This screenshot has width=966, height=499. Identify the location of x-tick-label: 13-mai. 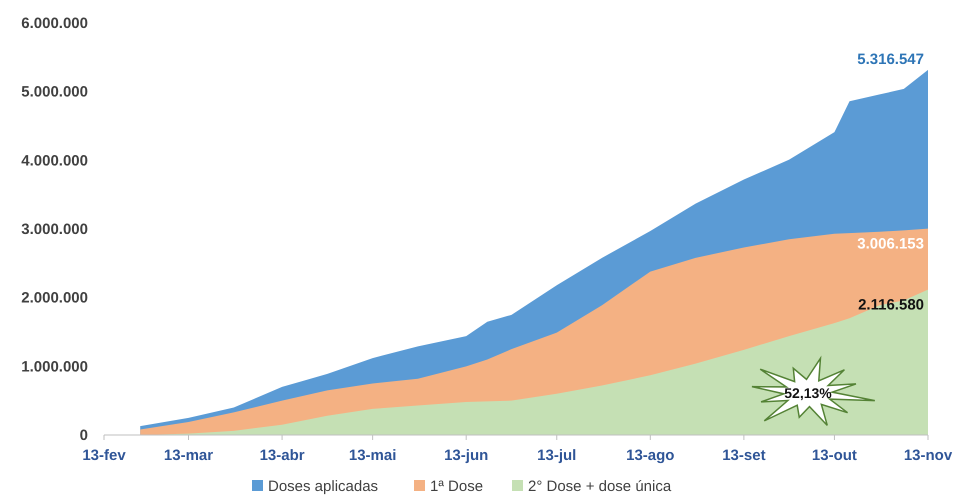
(372, 455).